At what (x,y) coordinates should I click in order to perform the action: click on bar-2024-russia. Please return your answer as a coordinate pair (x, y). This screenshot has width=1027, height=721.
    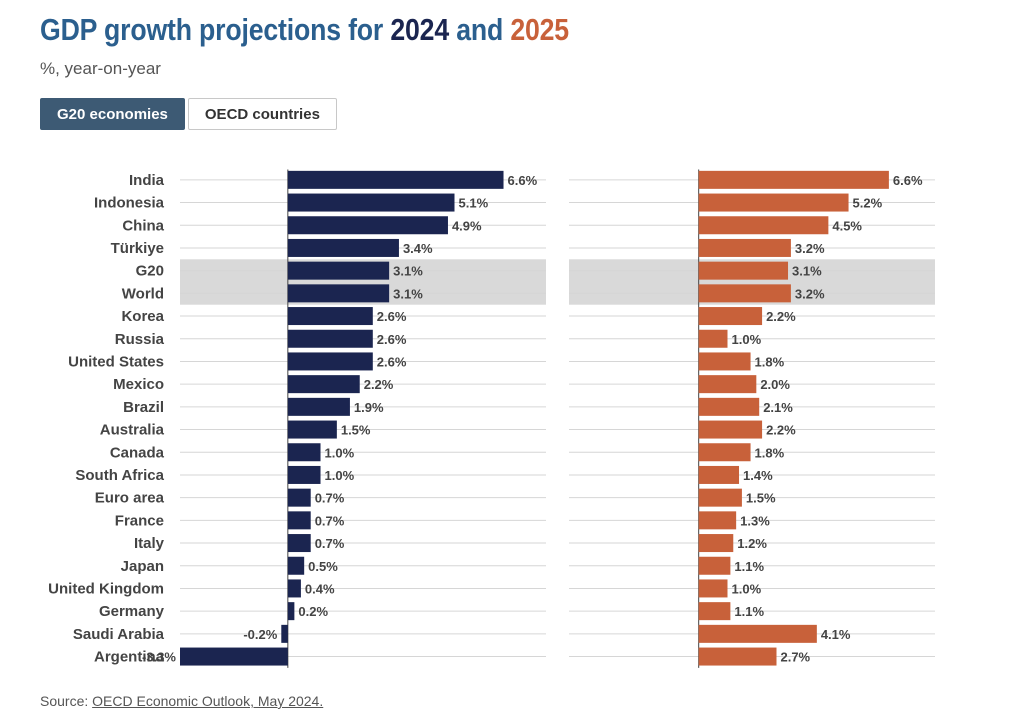
    Looking at the image, I should click on (330, 338).